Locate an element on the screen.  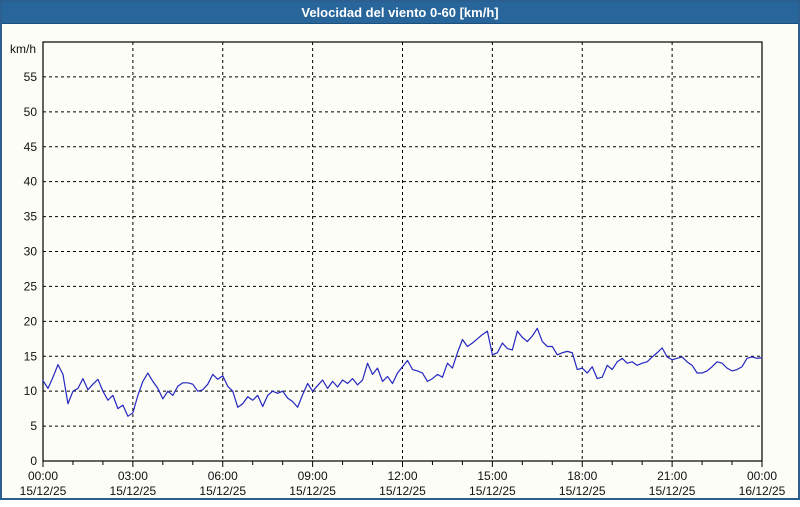
x-tick-time-label: 15:00 is located at coordinates (492, 476).